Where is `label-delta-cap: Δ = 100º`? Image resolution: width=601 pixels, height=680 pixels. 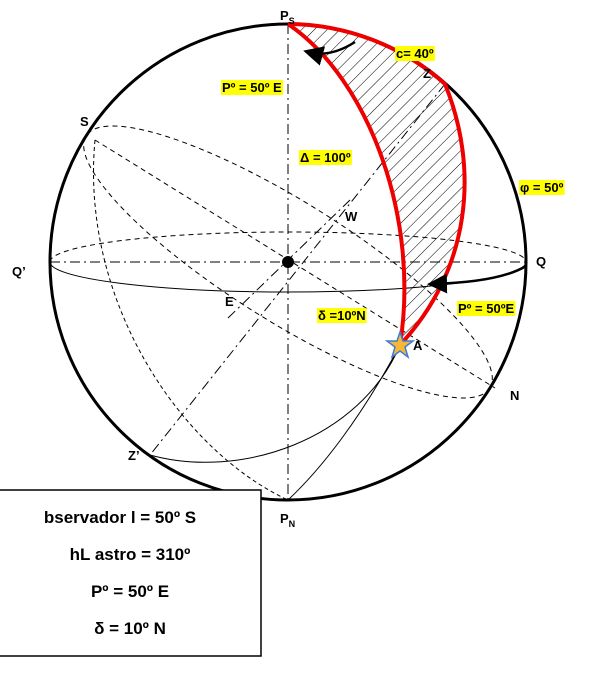 label-delta-cap: Δ = 100º is located at coordinates (325, 157).